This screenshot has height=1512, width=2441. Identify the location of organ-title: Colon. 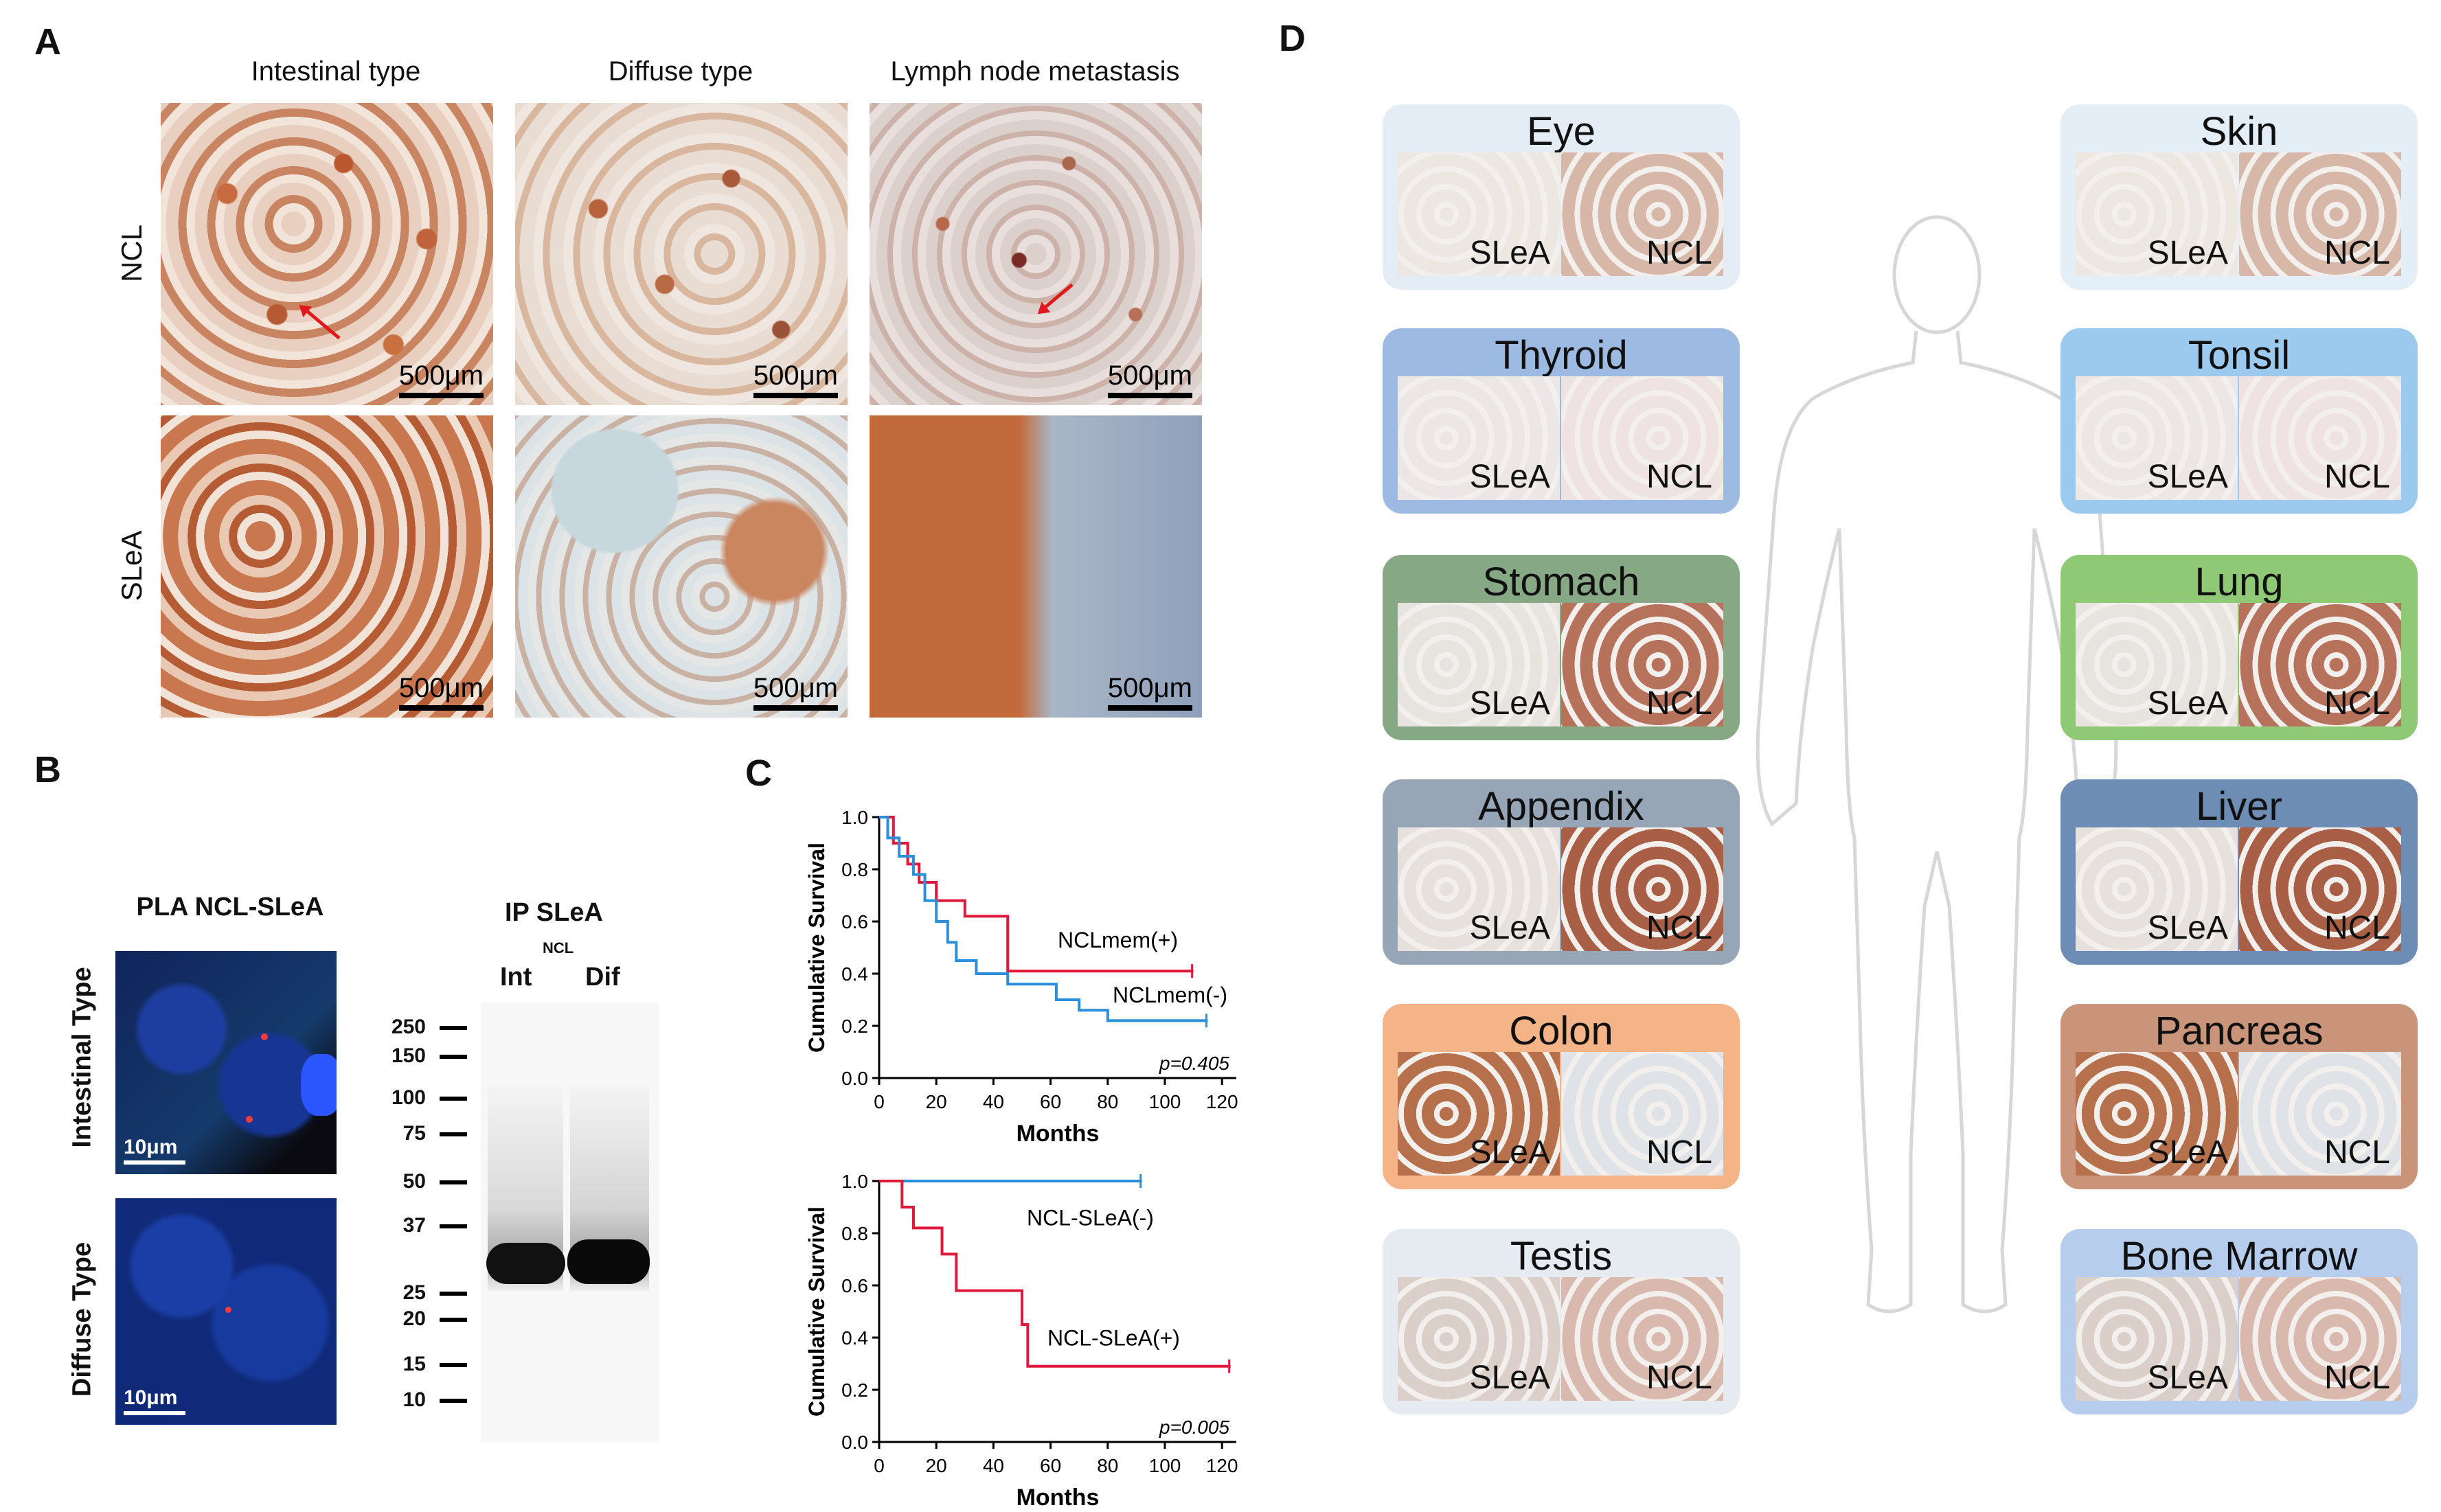
(1561, 1031).